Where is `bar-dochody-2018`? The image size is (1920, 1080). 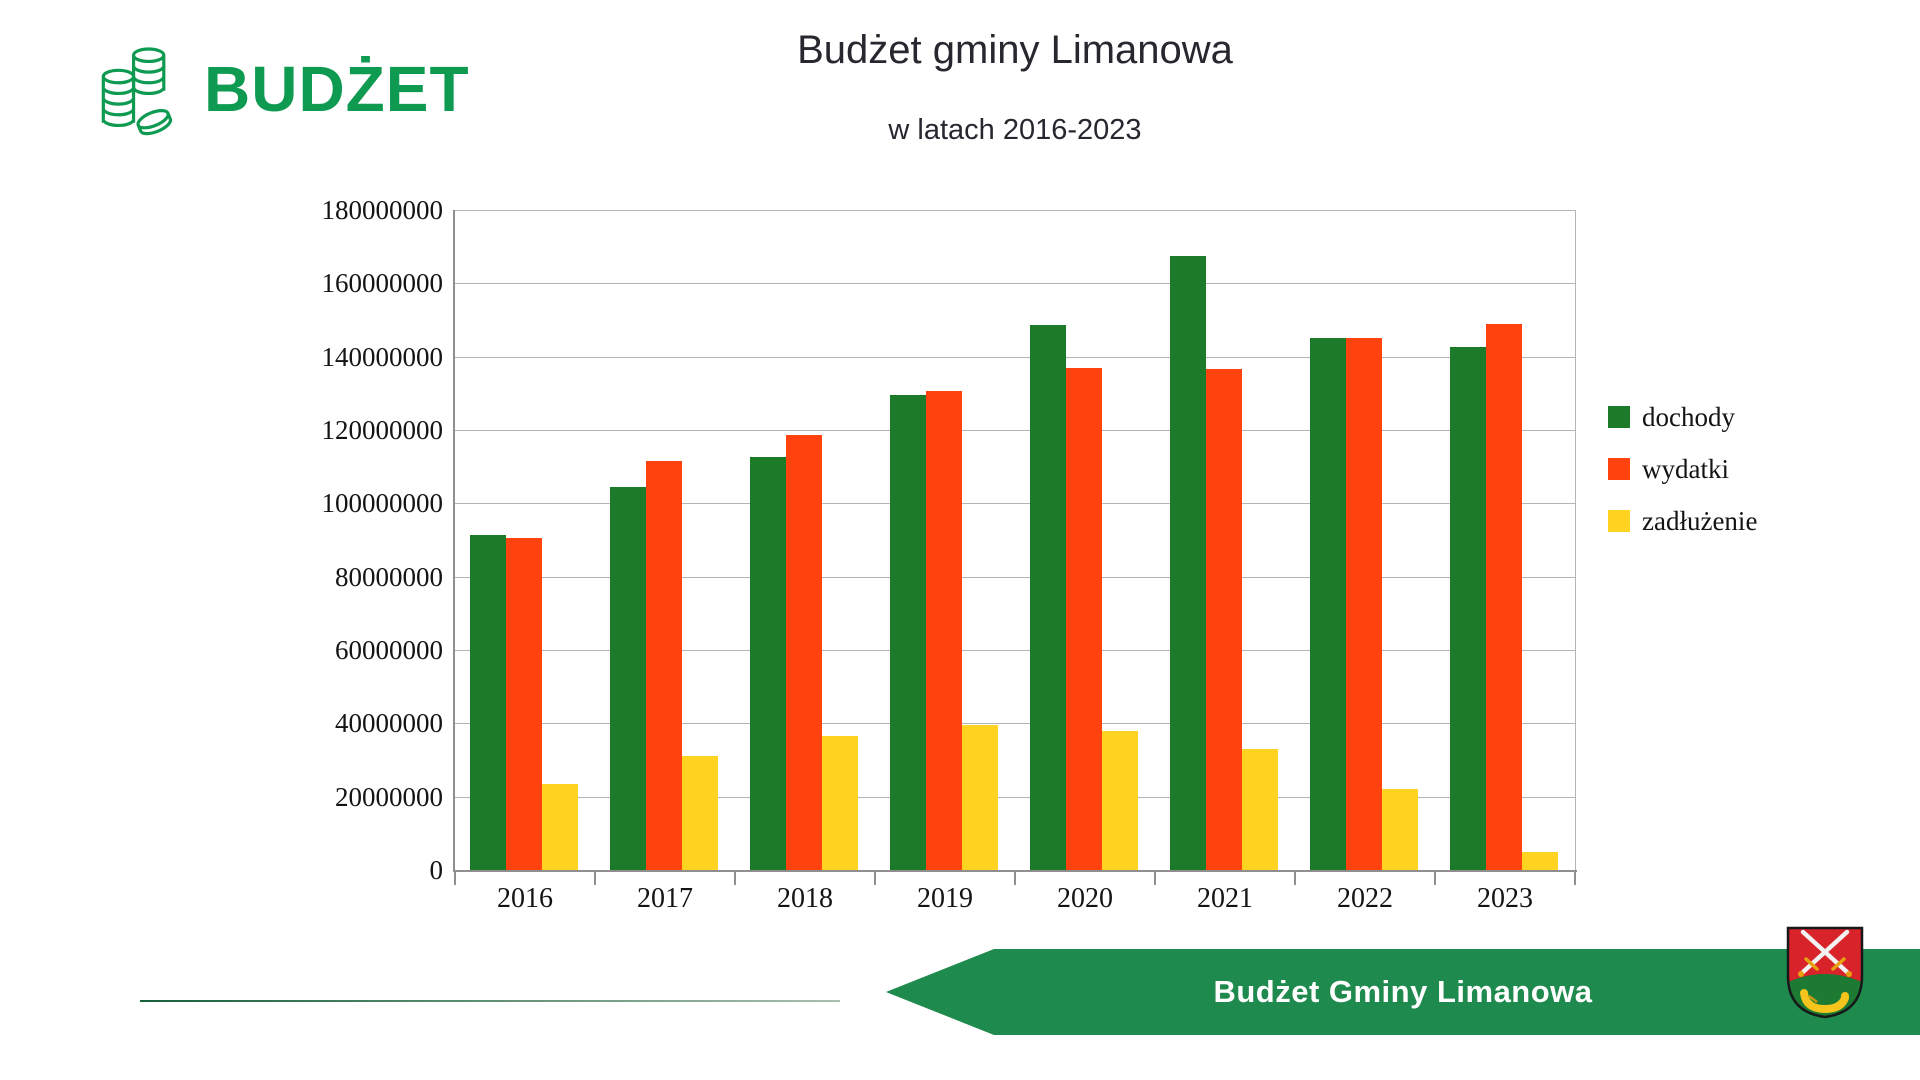 bar-dochody-2018 is located at coordinates (768, 663).